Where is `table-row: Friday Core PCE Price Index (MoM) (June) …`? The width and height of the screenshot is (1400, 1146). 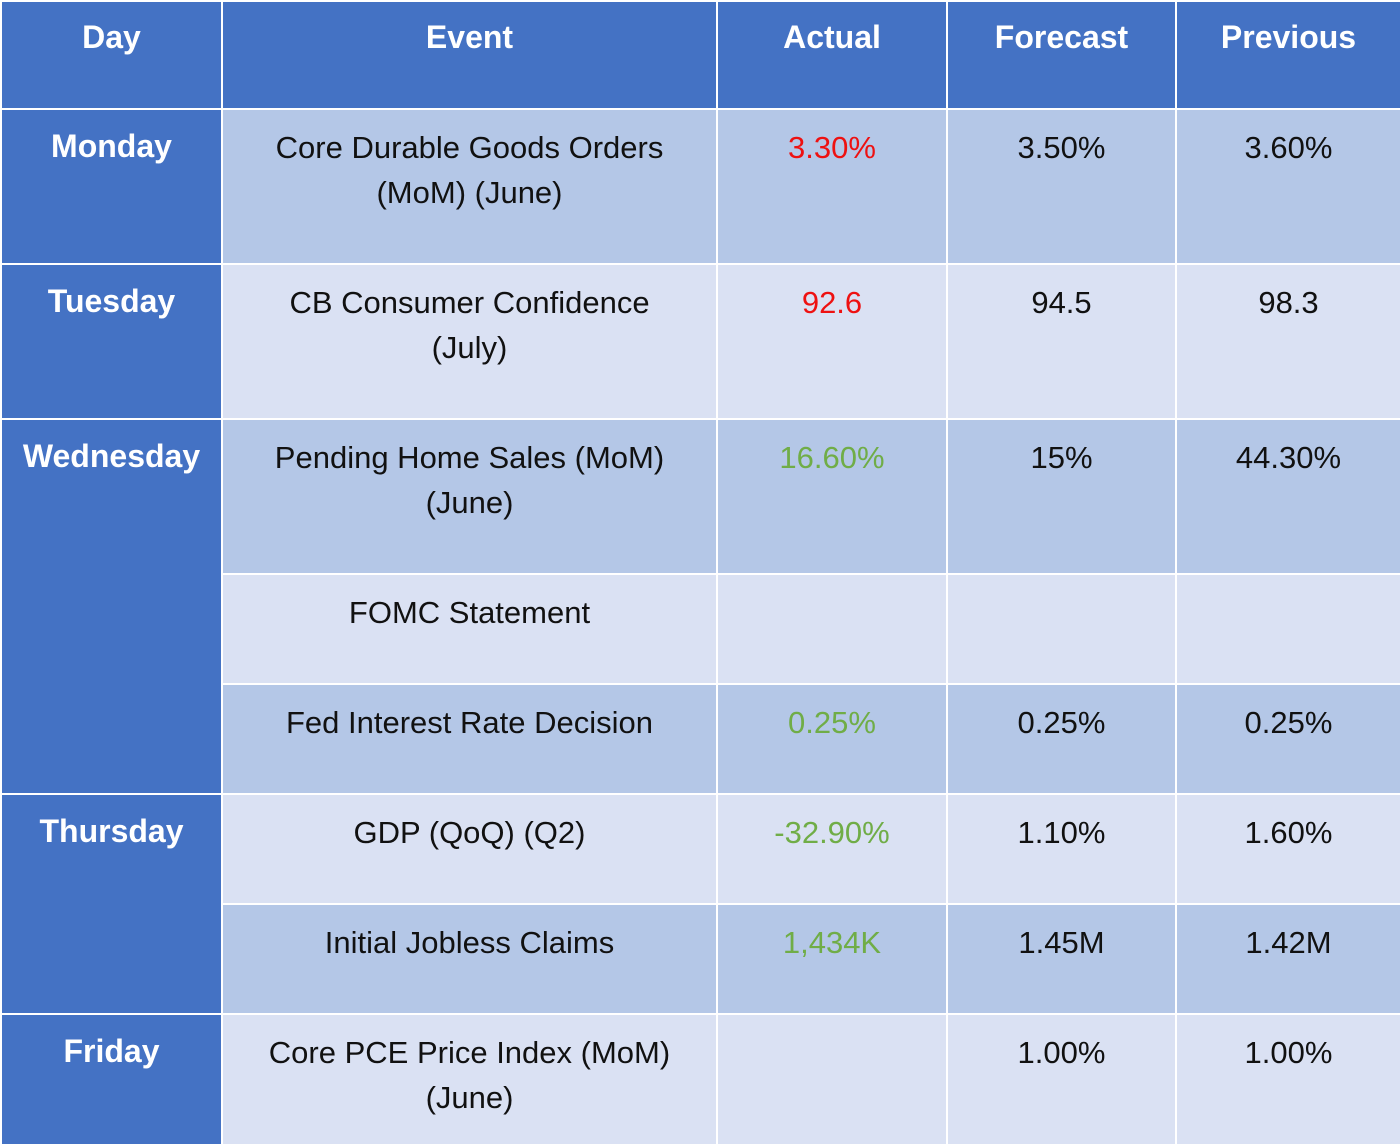
table-row: Friday Core PCE Price Index (MoM) (June) … is located at coordinates (700, 1079).